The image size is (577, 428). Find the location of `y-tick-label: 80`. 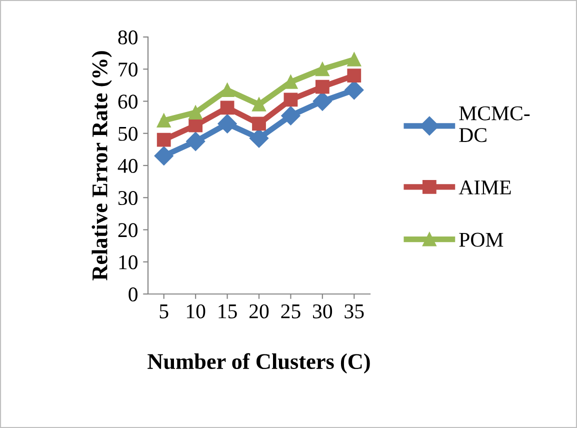

y-tick-label: 80 is located at coordinates (128, 37).